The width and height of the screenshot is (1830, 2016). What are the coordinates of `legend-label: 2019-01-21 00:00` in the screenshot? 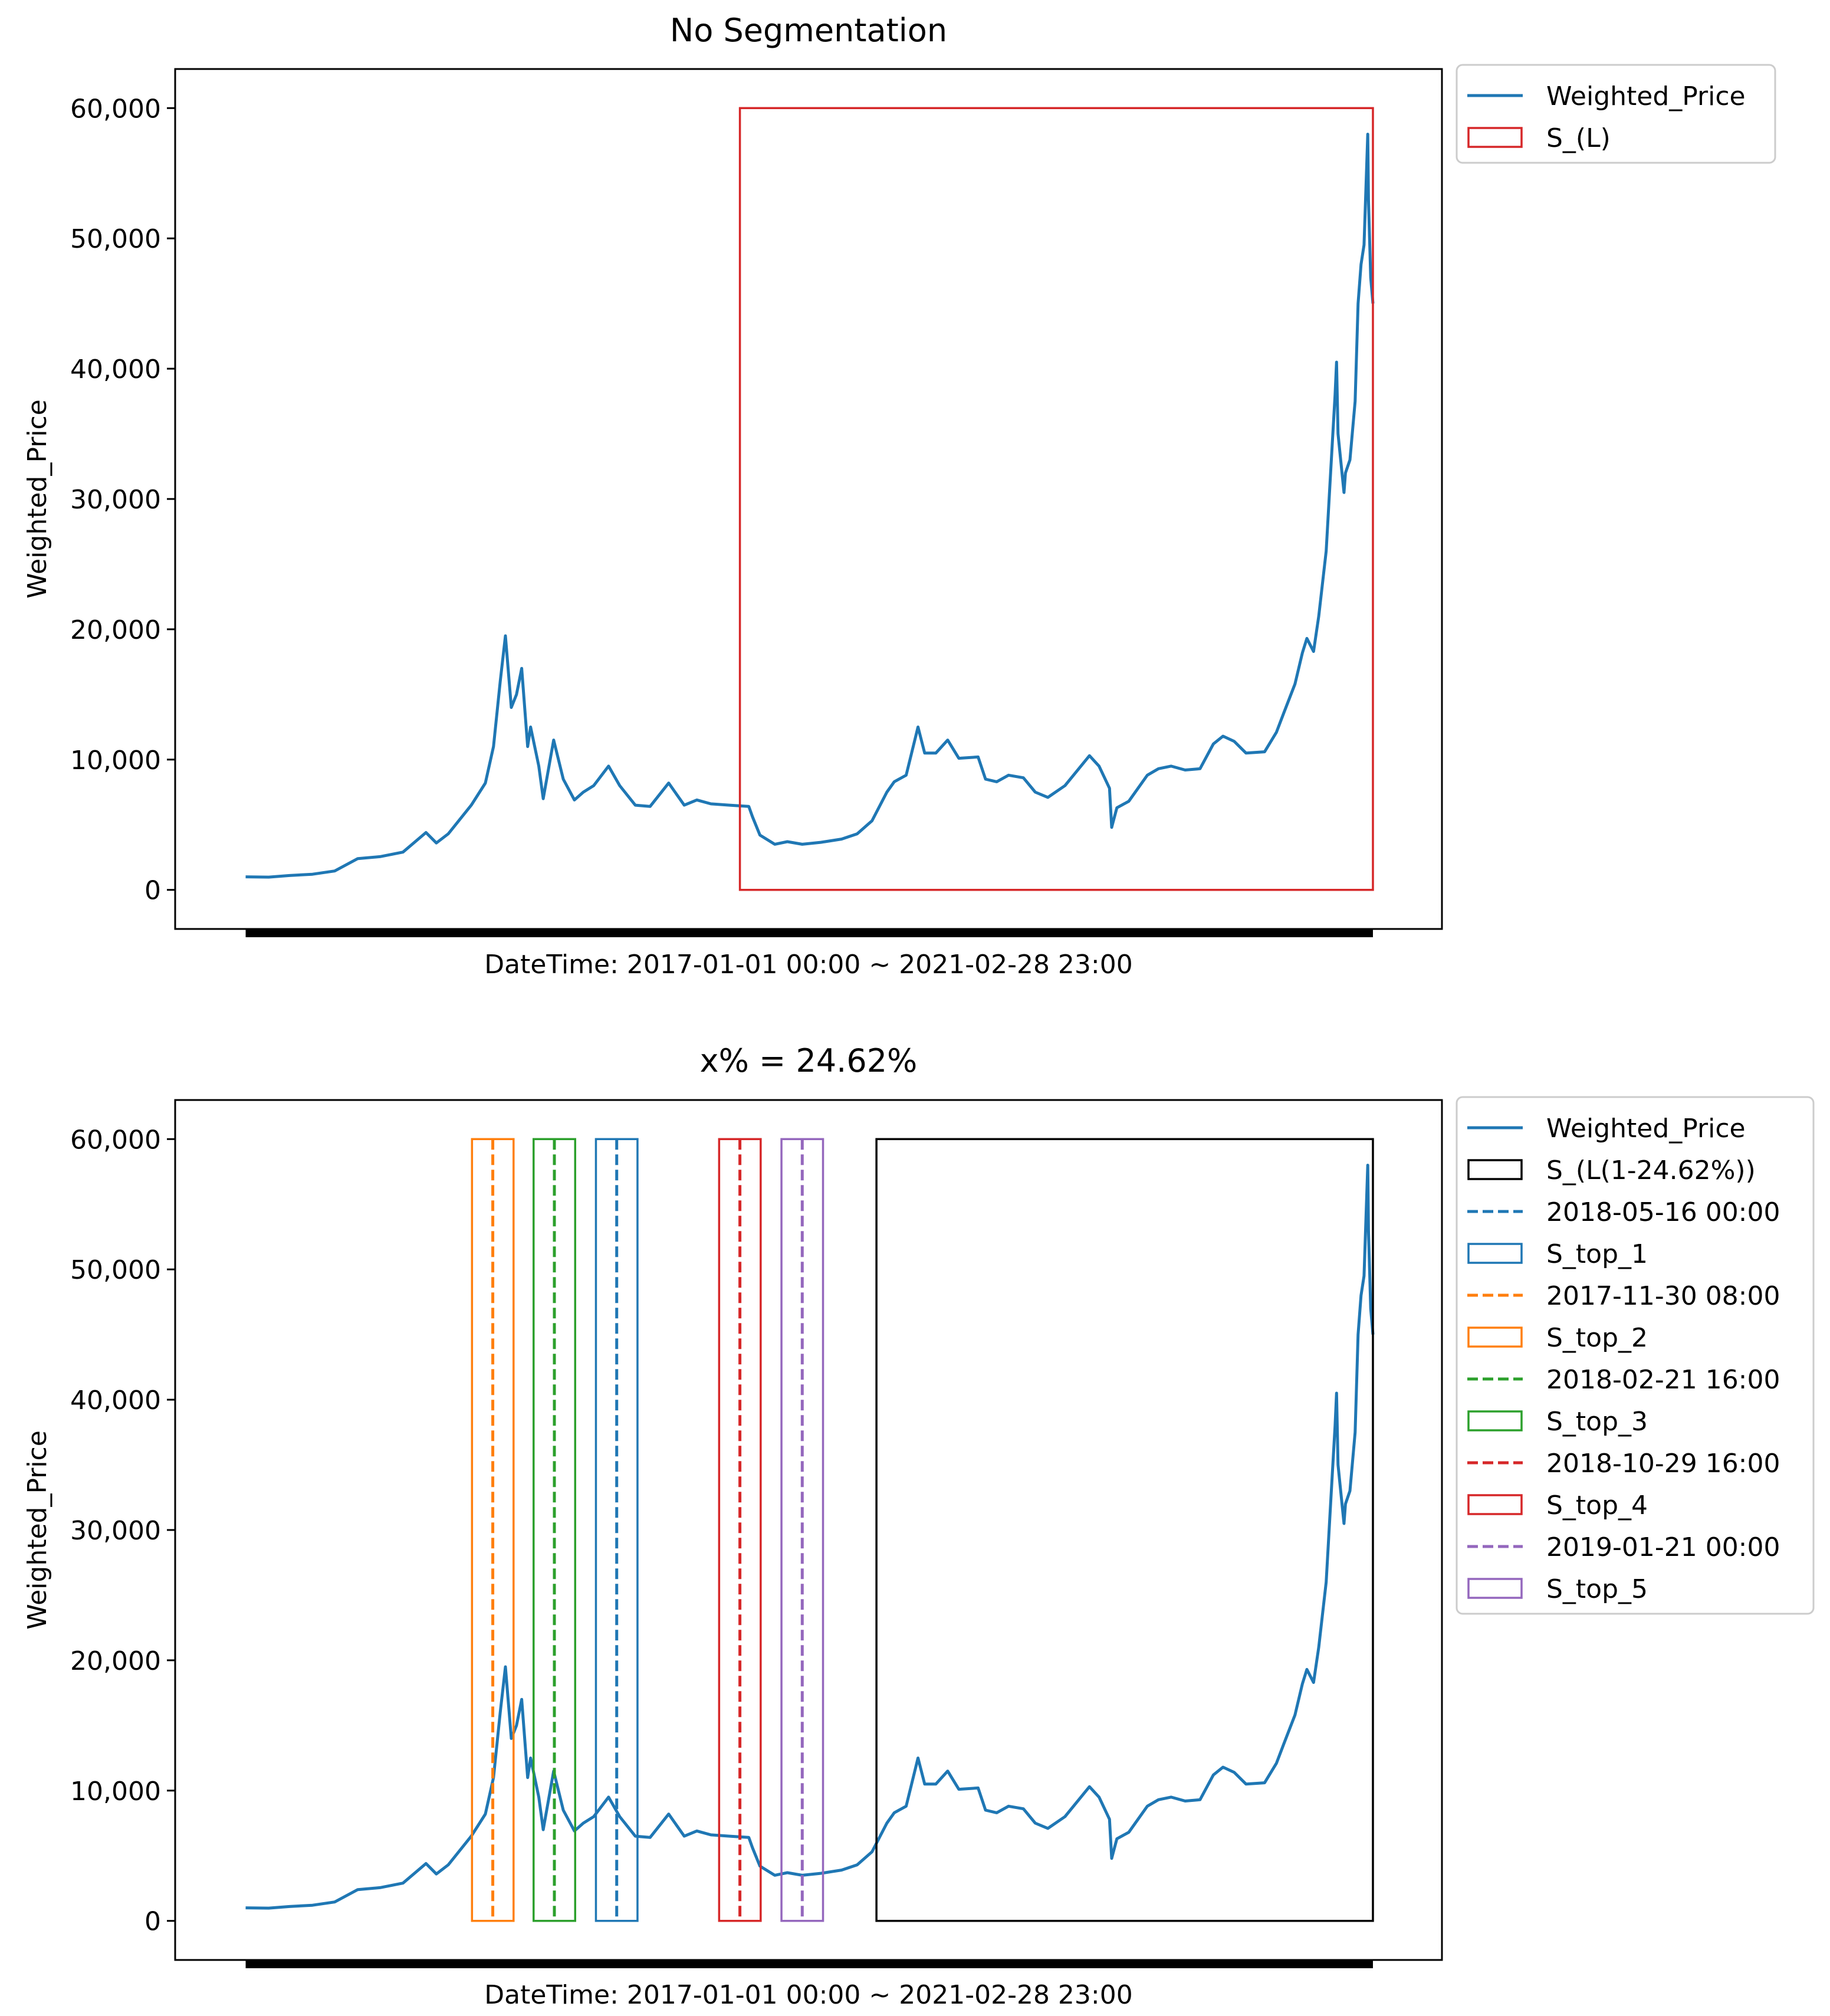 It's located at (1663, 1547).